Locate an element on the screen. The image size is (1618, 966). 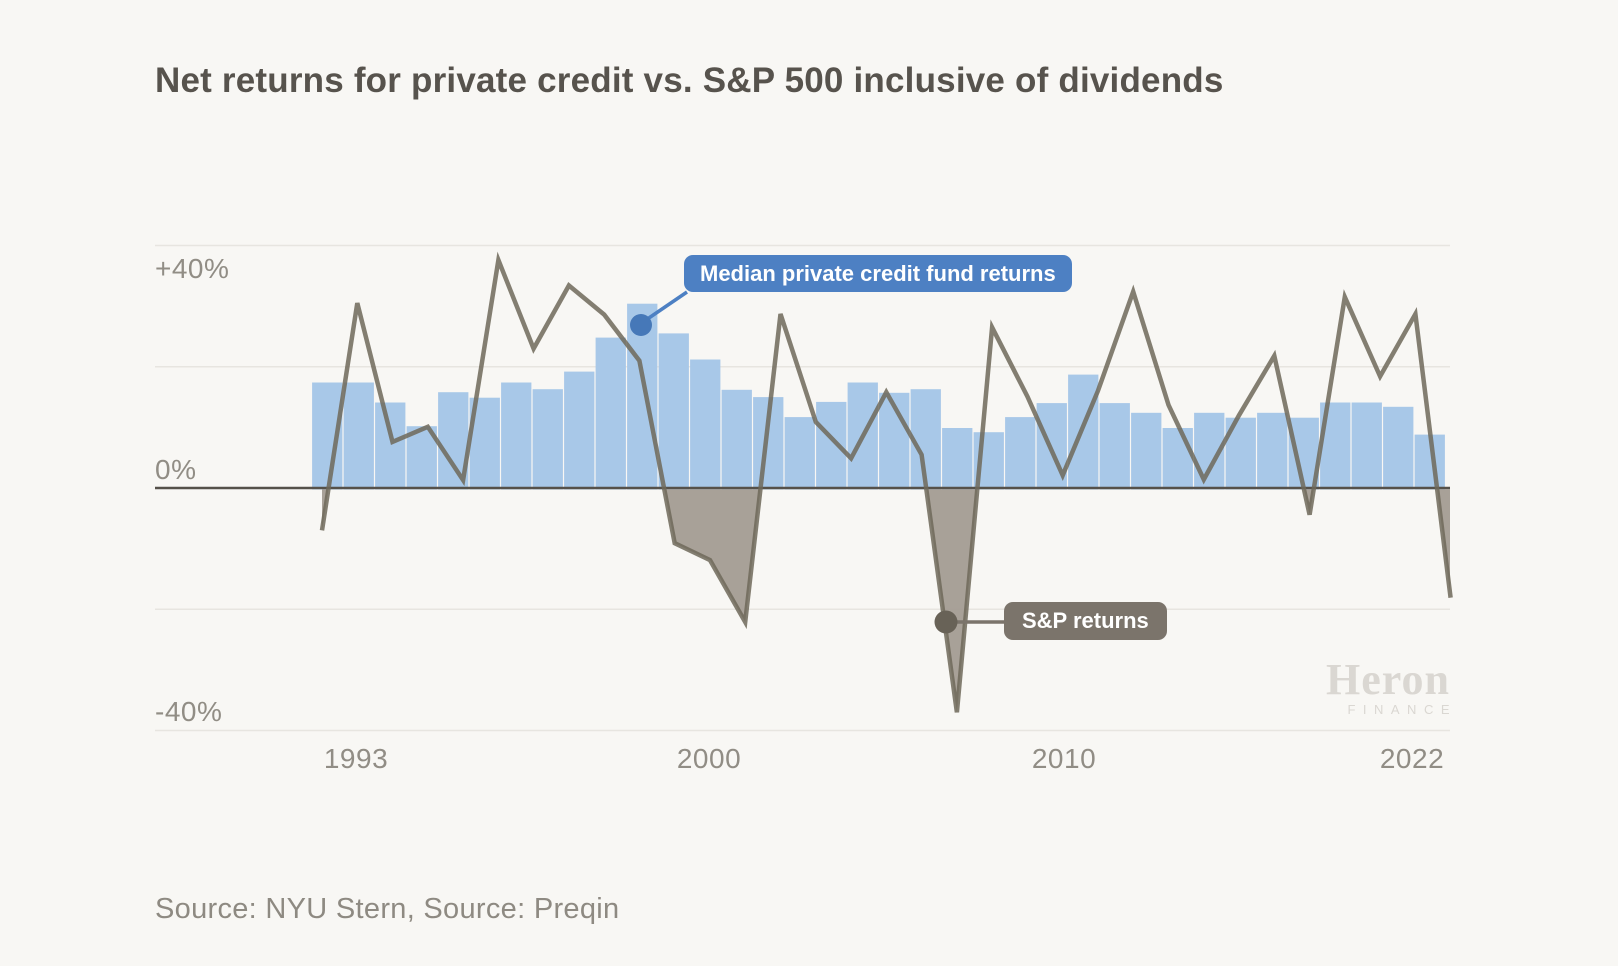
sp-returns-callout: S&P returns is located at coordinates (1085, 621).